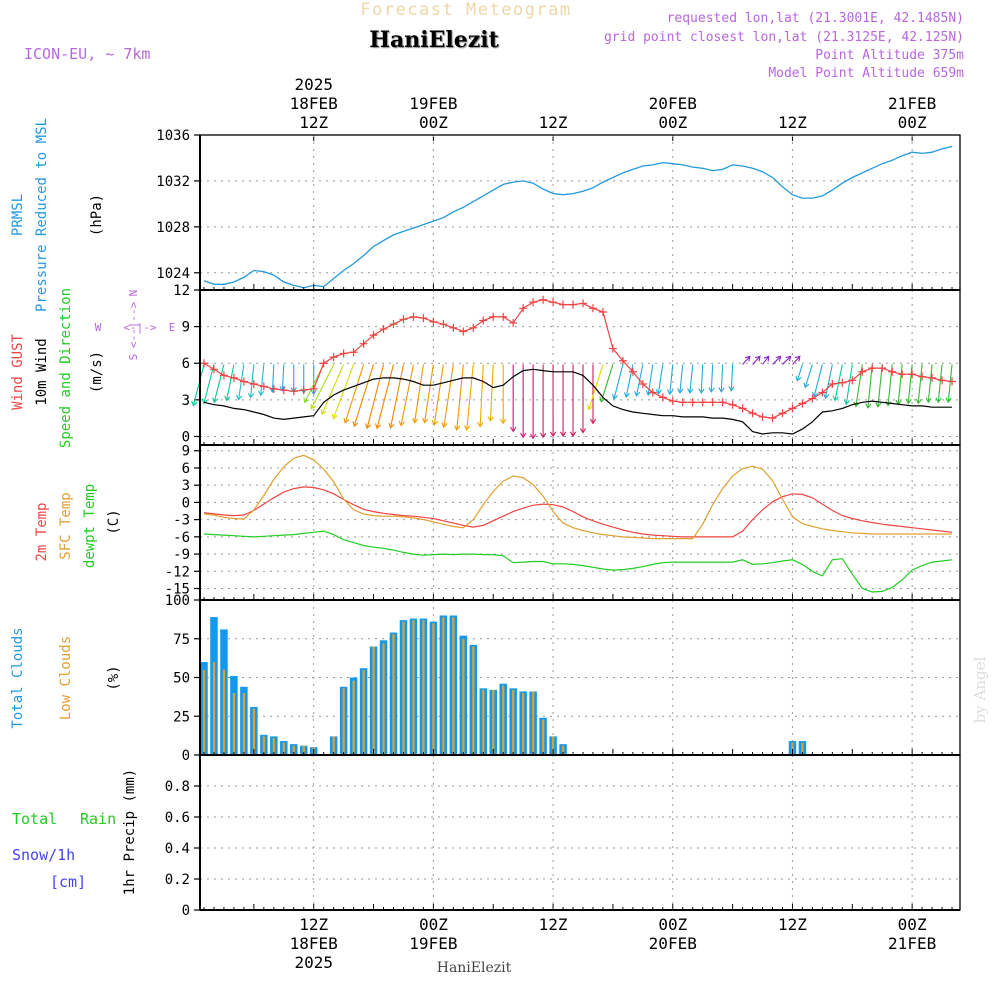 This screenshot has height=1000, width=1000. Describe the element at coordinates (139, 327) in the screenshot. I see `compass-we-arrows: <-|->` at that location.